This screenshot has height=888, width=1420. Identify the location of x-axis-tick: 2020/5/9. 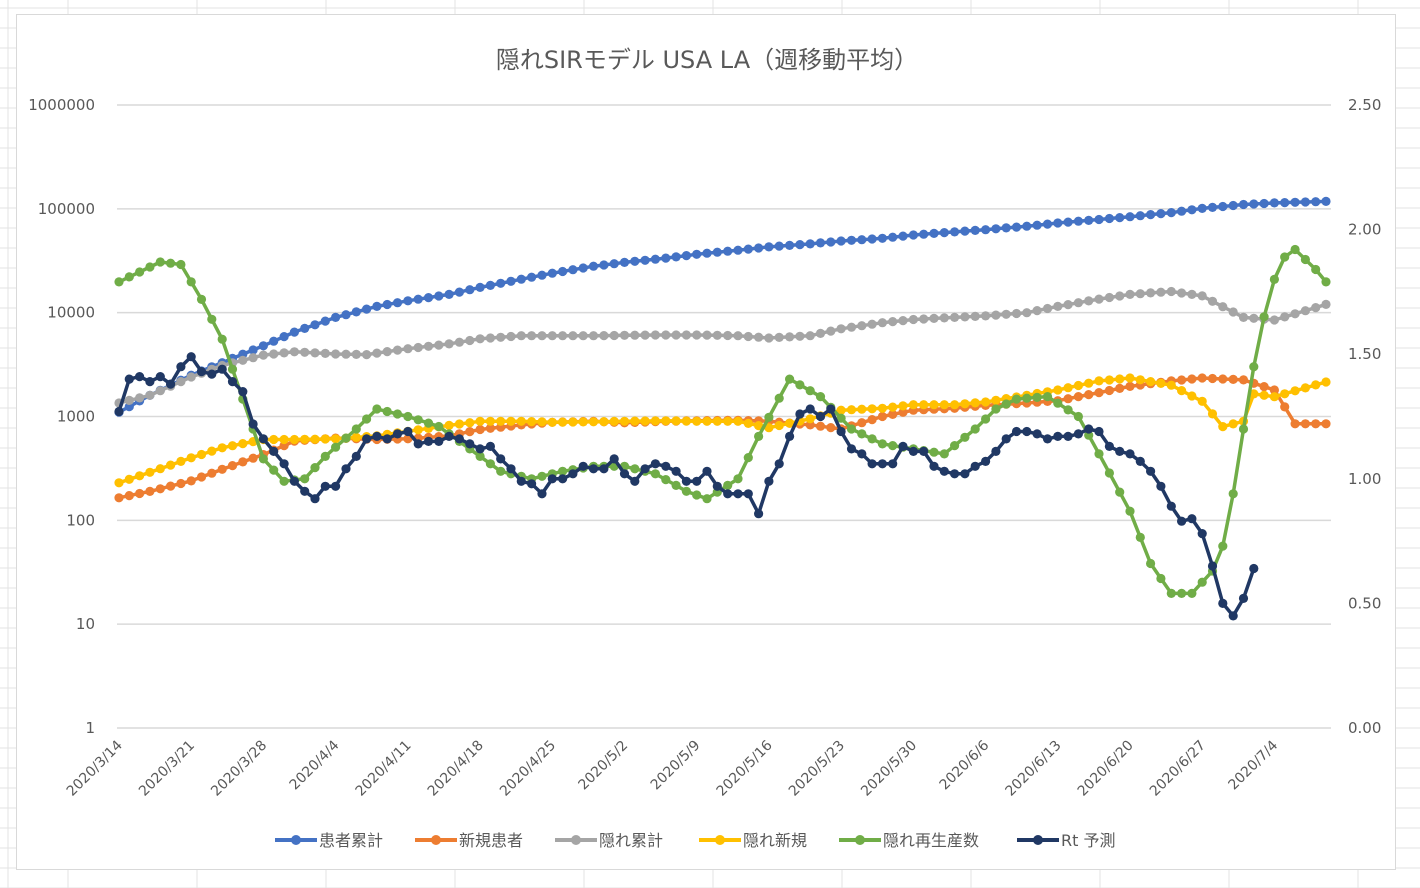
(676, 766).